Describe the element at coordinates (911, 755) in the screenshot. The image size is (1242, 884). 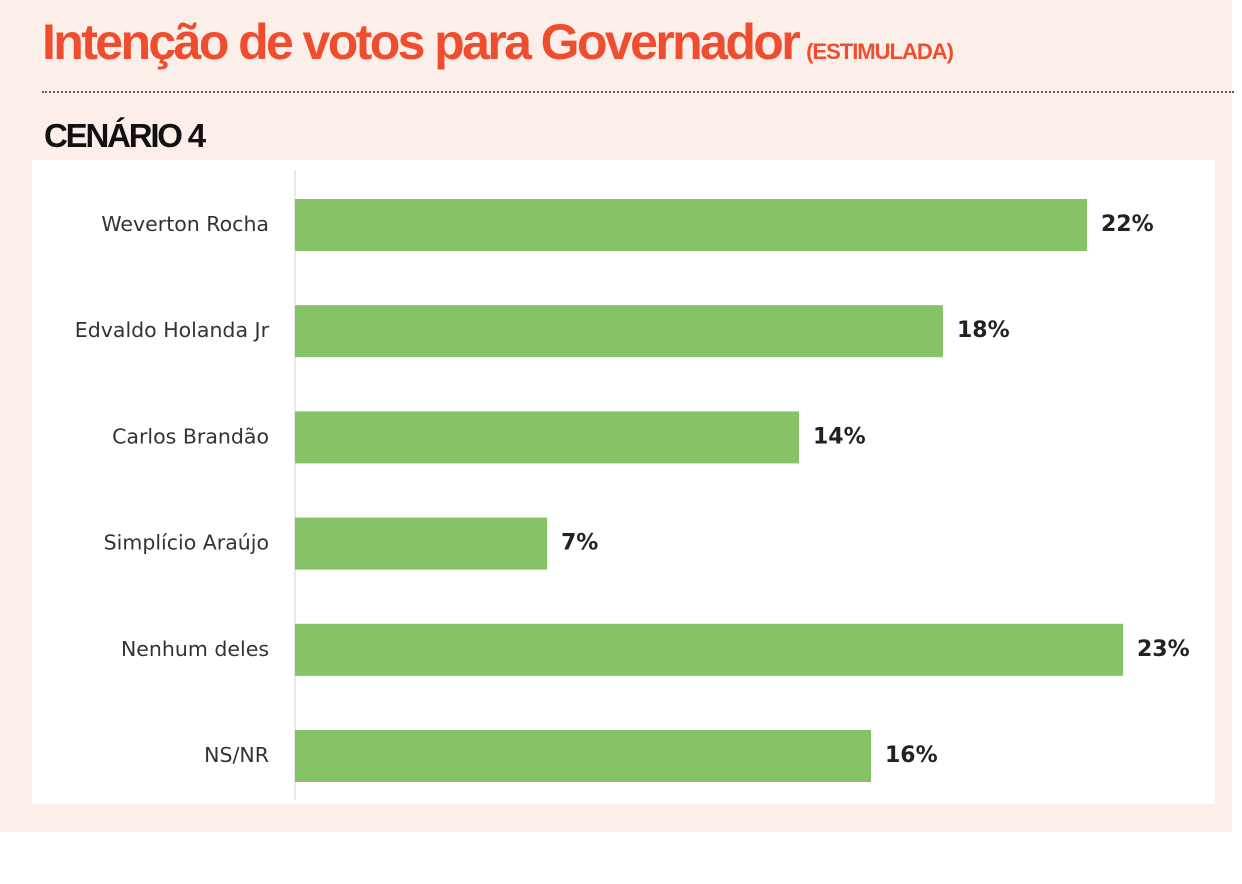
I see `data-label: 16%` at that location.